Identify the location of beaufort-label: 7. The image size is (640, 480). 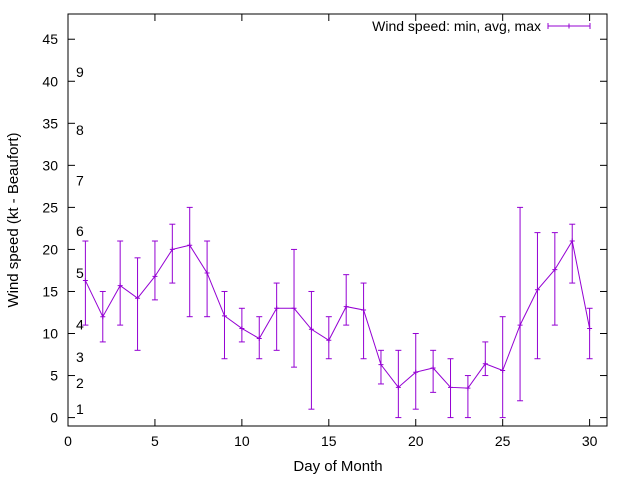
(80, 180).